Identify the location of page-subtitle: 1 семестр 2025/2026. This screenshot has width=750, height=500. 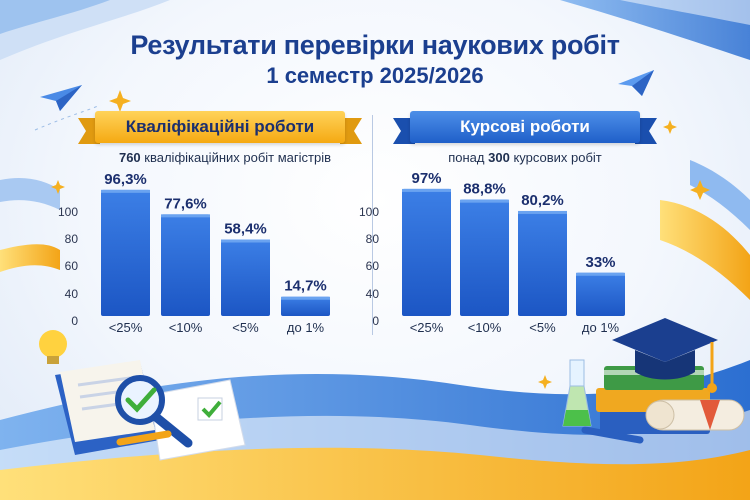
(375, 75).